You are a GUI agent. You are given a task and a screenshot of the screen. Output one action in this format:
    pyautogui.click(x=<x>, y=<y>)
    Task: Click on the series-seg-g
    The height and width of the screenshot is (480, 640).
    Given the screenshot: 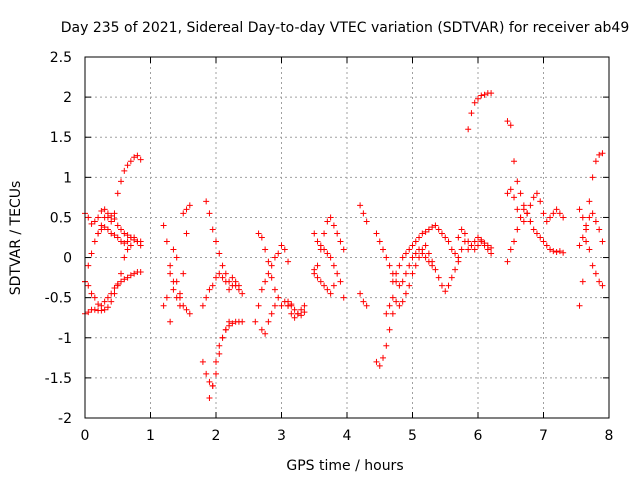 What is the action you would take?
    pyautogui.click(x=176, y=269)
    